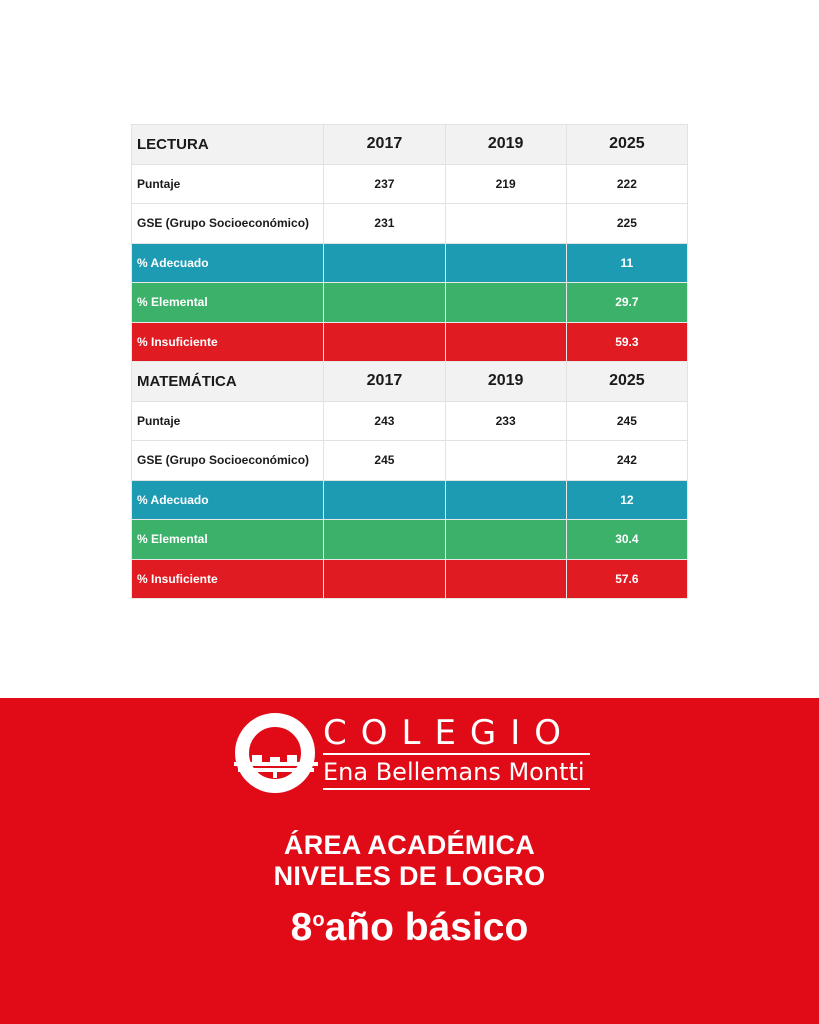 This screenshot has height=1024, width=819. What do you see at coordinates (227, 144) in the screenshot?
I see `subject-title-lectura: LECTURA` at bounding box center [227, 144].